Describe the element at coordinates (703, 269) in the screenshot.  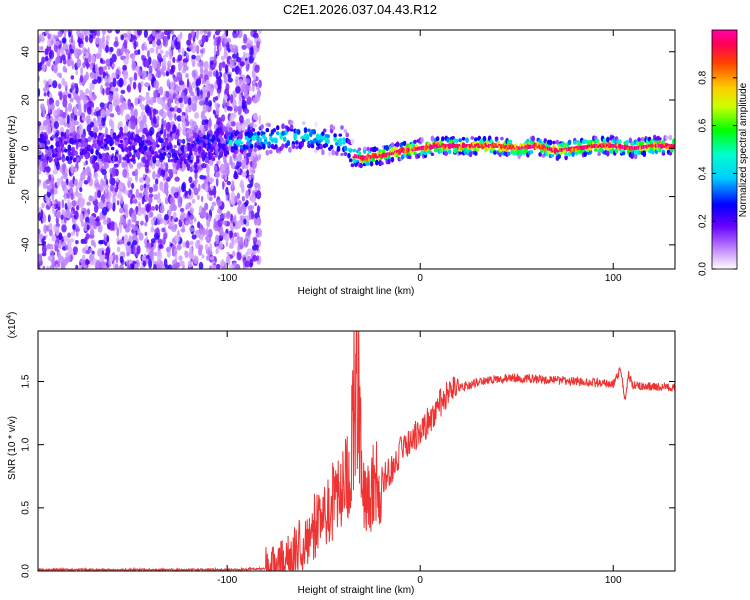
I see `colorbar-tick-label: 0.0` at that location.